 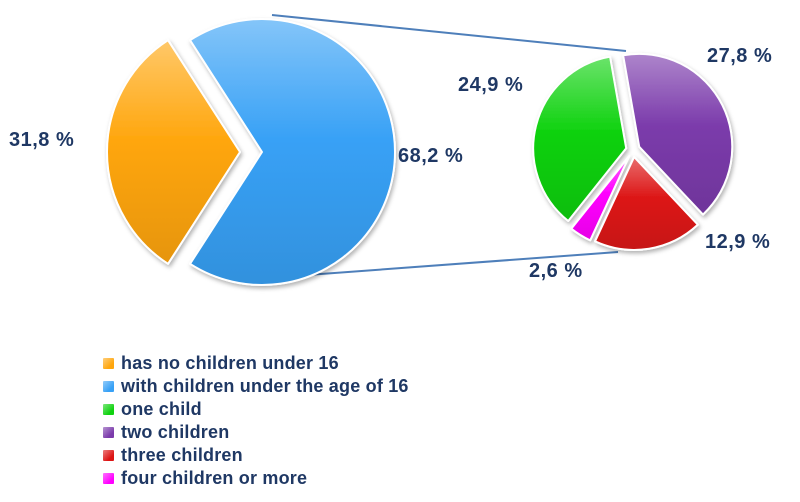 I want to click on legend-label: two children, so click(x=175, y=432).